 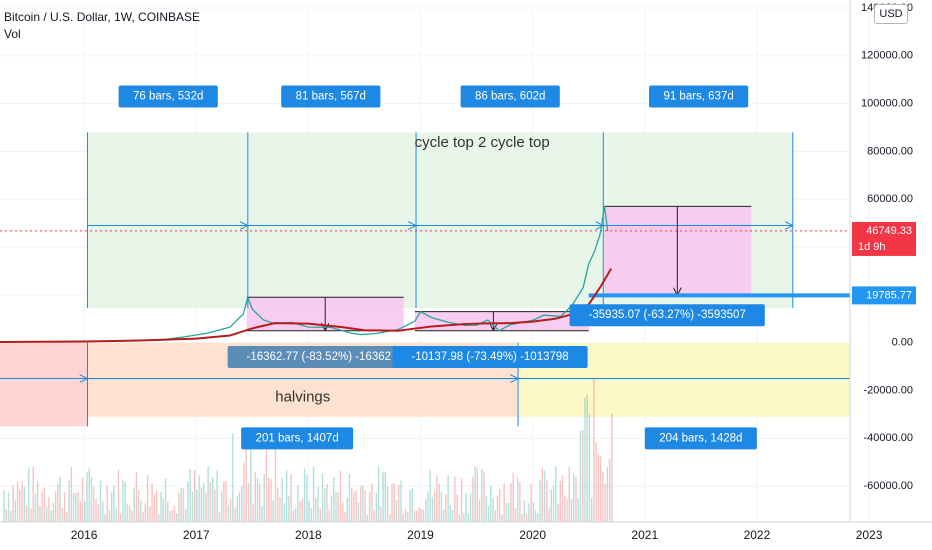 I want to click on x-tick-label: 2023, so click(x=869, y=535).